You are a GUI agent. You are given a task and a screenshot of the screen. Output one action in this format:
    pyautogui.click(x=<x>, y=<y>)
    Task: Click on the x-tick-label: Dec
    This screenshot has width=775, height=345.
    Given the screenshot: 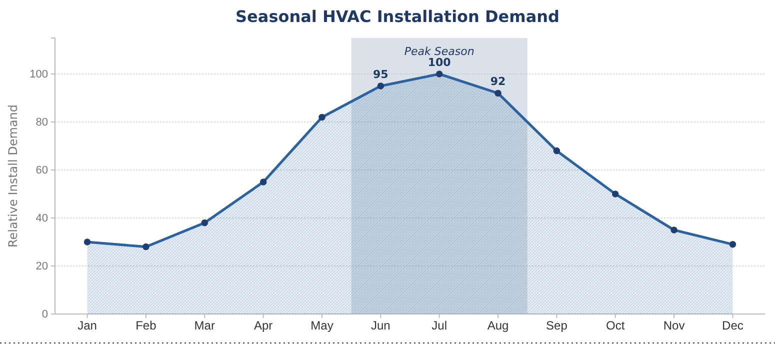 What is the action you would take?
    pyautogui.click(x=733, y=325)
    